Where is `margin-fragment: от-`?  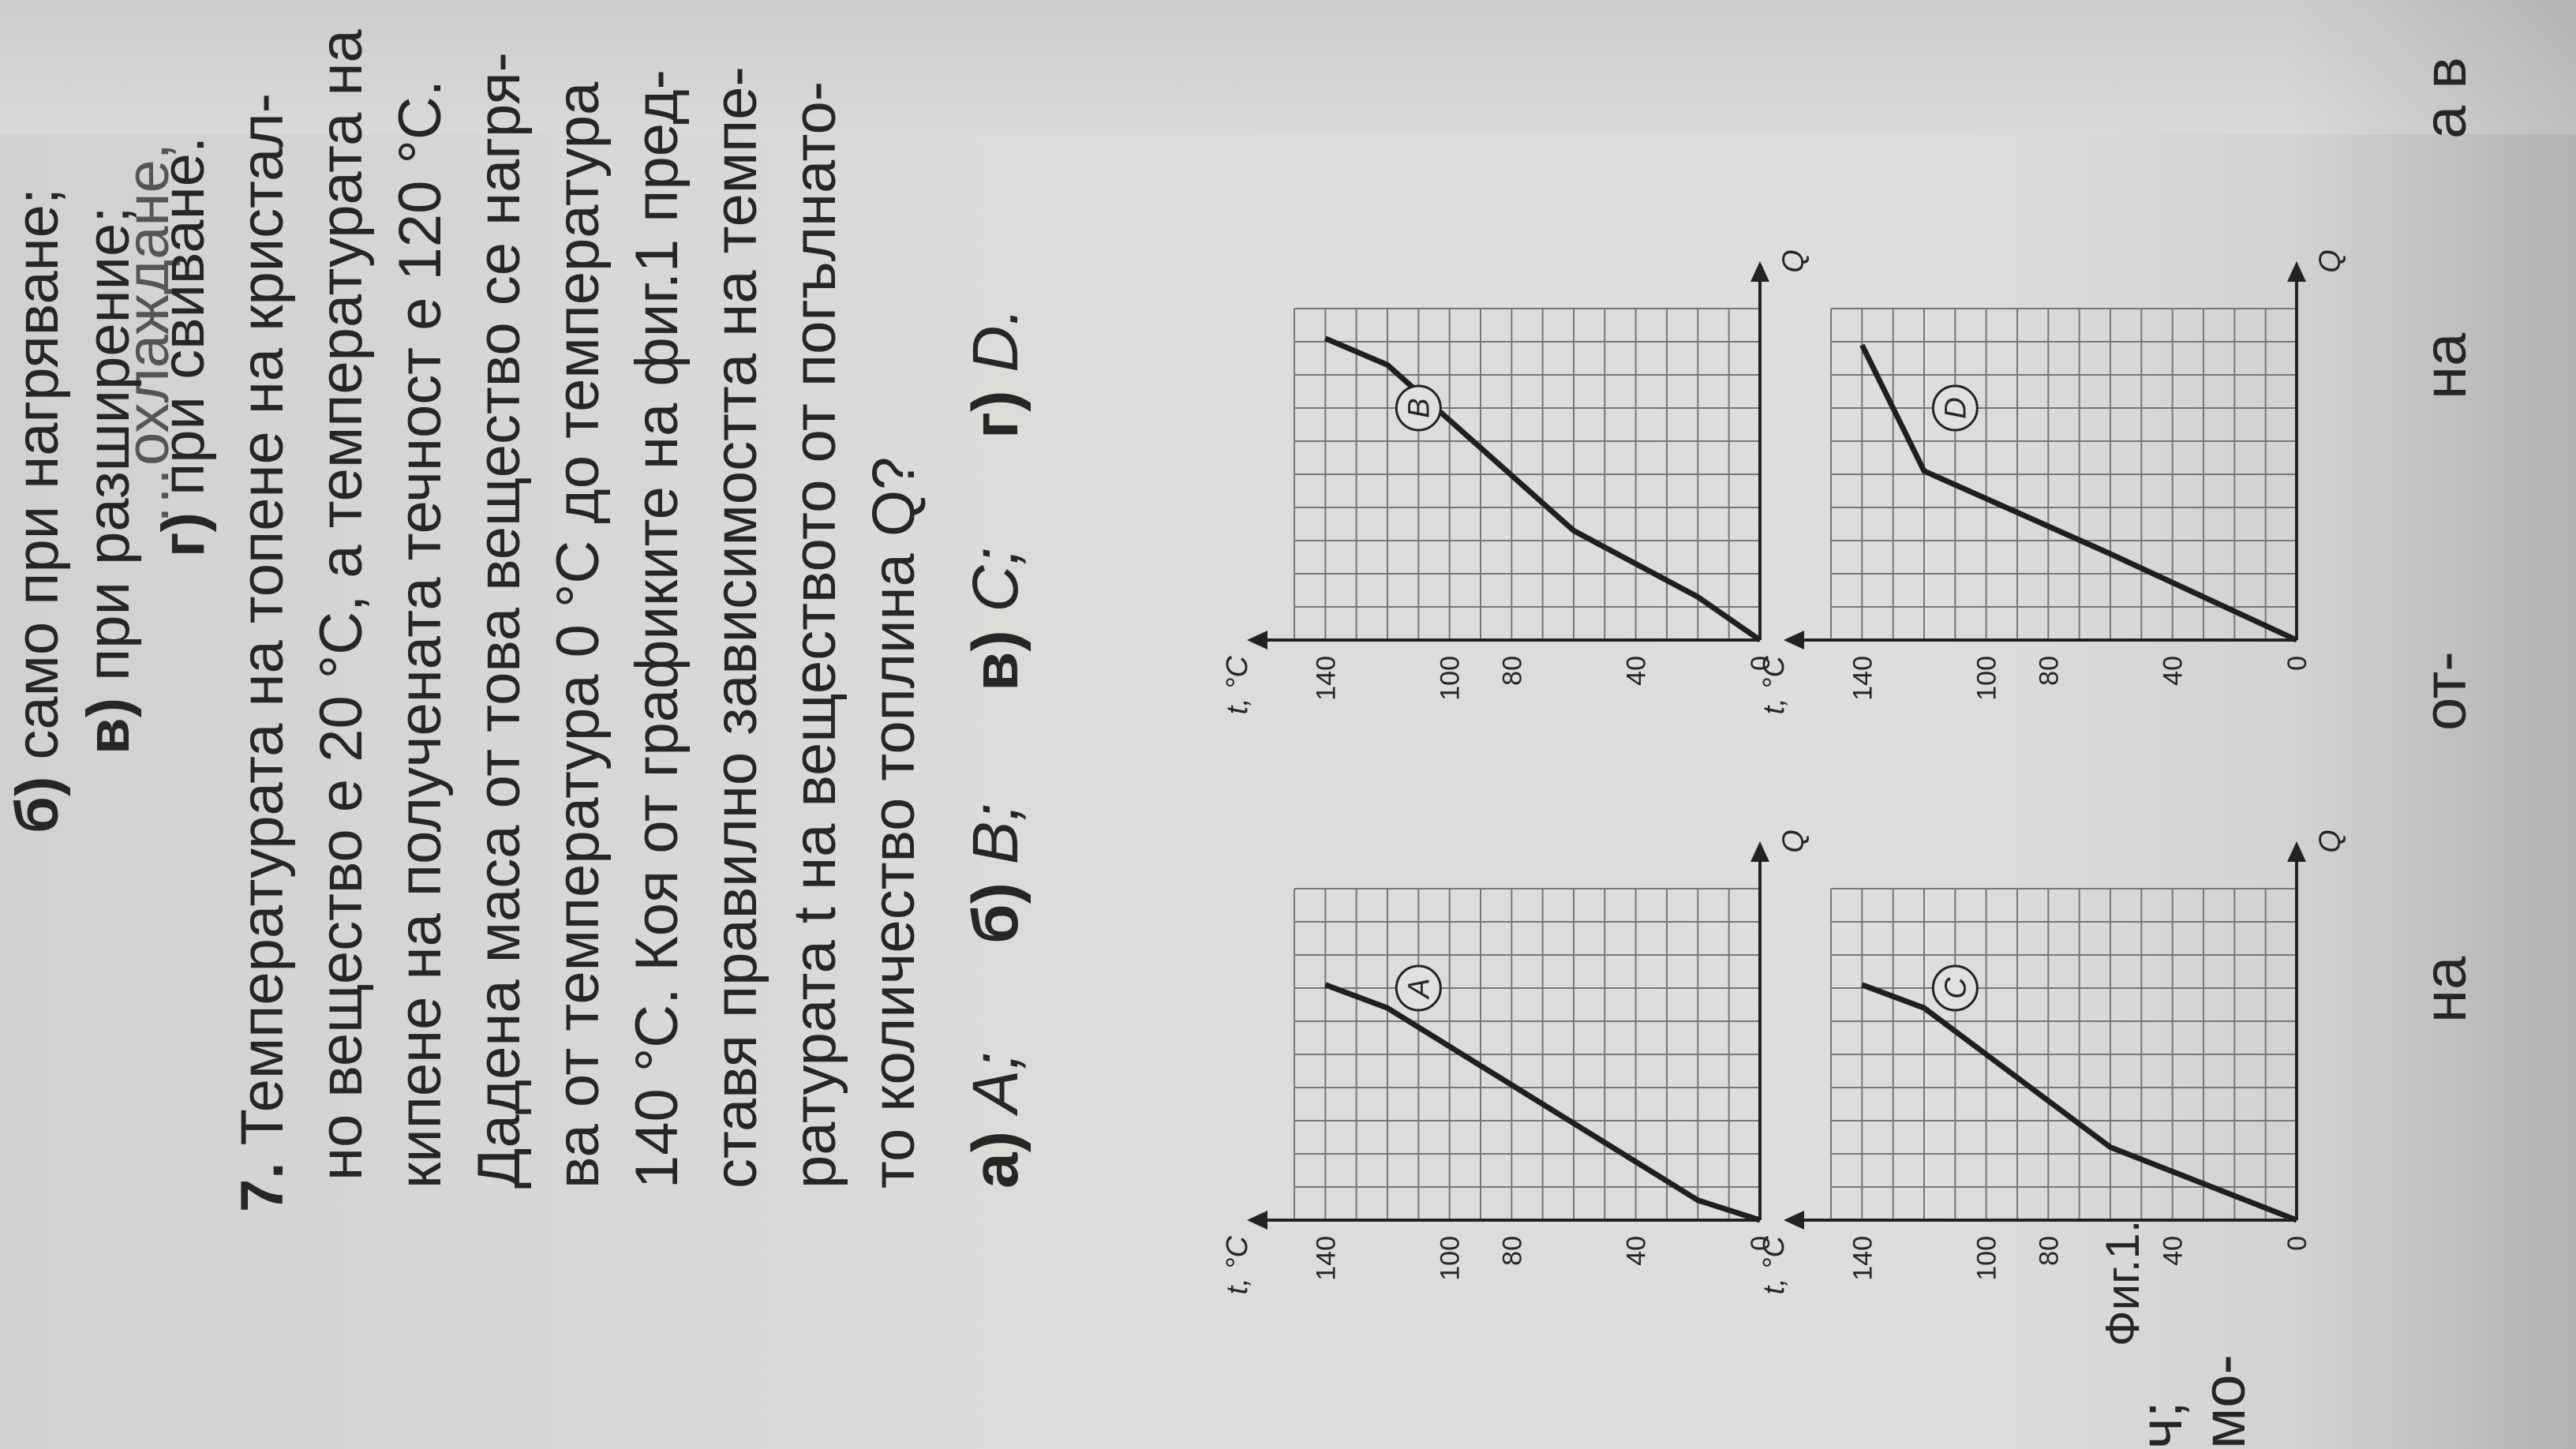
margin-fragment: от- is located at coordinates (2445, 691).